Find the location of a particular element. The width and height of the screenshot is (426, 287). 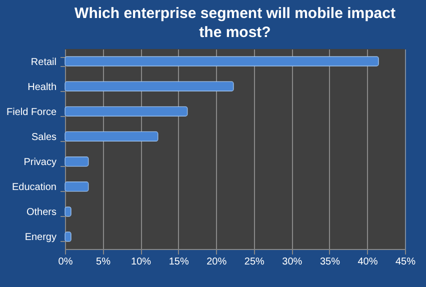

y-tick-label: Health is located at coordinates (42, 87).